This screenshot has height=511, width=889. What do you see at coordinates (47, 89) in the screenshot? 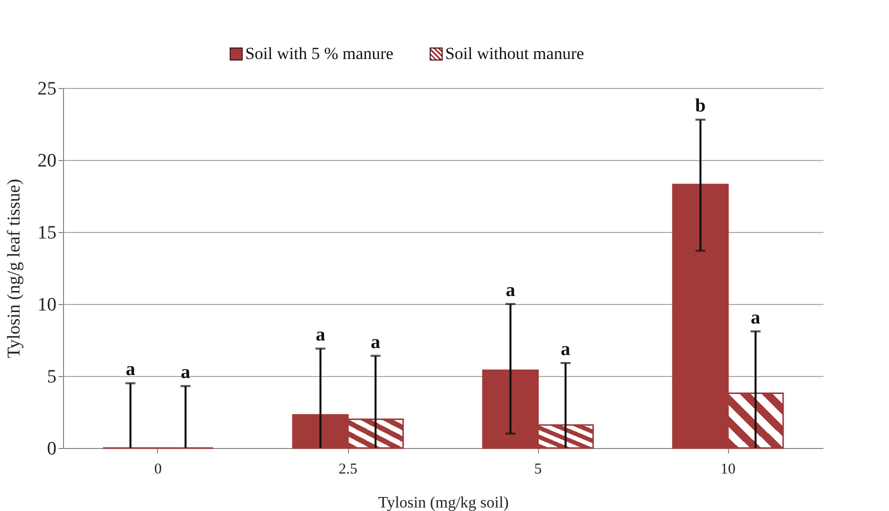
I see `y-tick-label: 25` at bounding box center [47, 89].